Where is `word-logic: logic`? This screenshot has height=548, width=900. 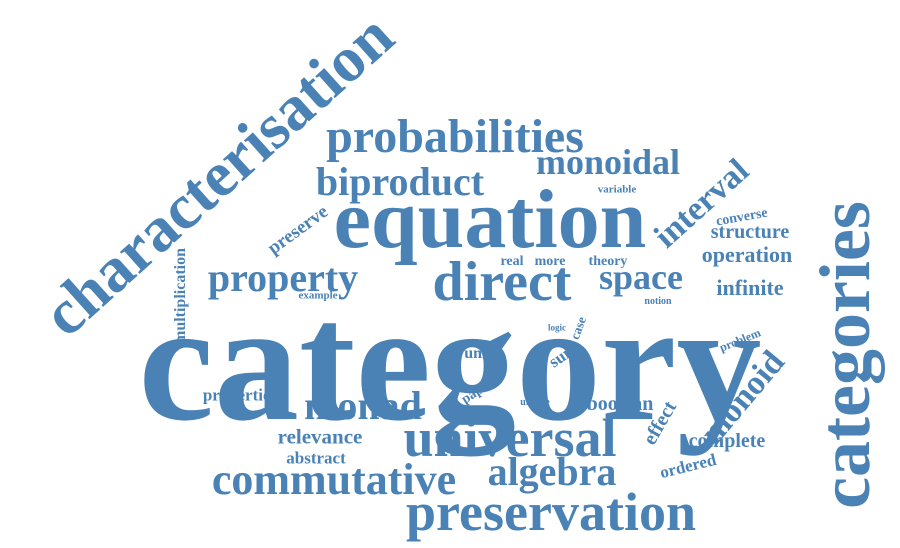
word-logic: logic is located at coordinates (557, 327).